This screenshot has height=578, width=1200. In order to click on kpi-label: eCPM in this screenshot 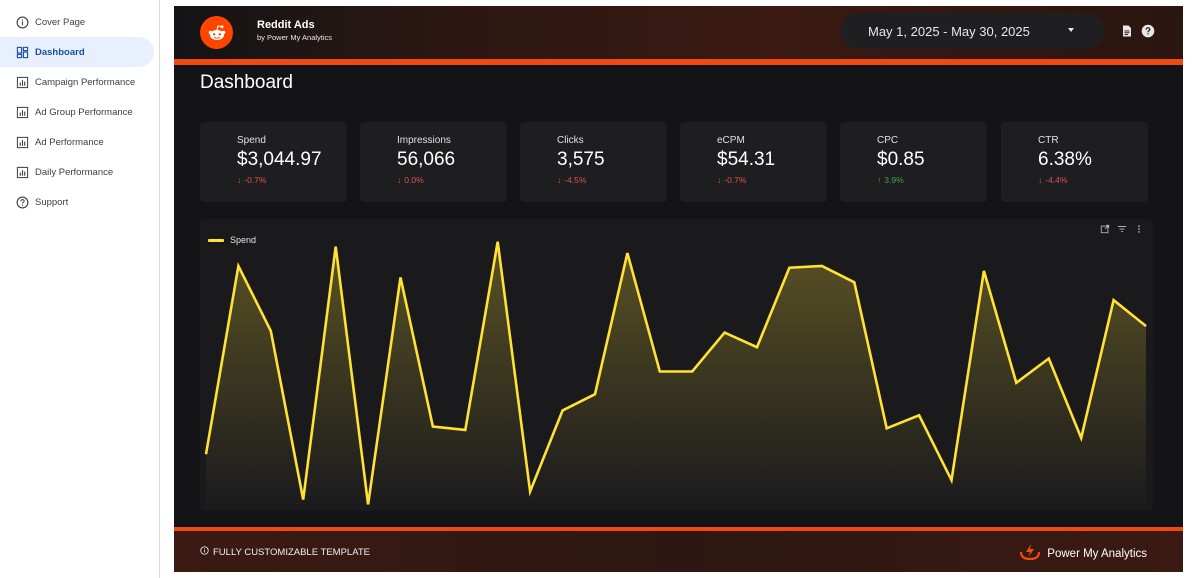, I will do `click(731, 140)`.